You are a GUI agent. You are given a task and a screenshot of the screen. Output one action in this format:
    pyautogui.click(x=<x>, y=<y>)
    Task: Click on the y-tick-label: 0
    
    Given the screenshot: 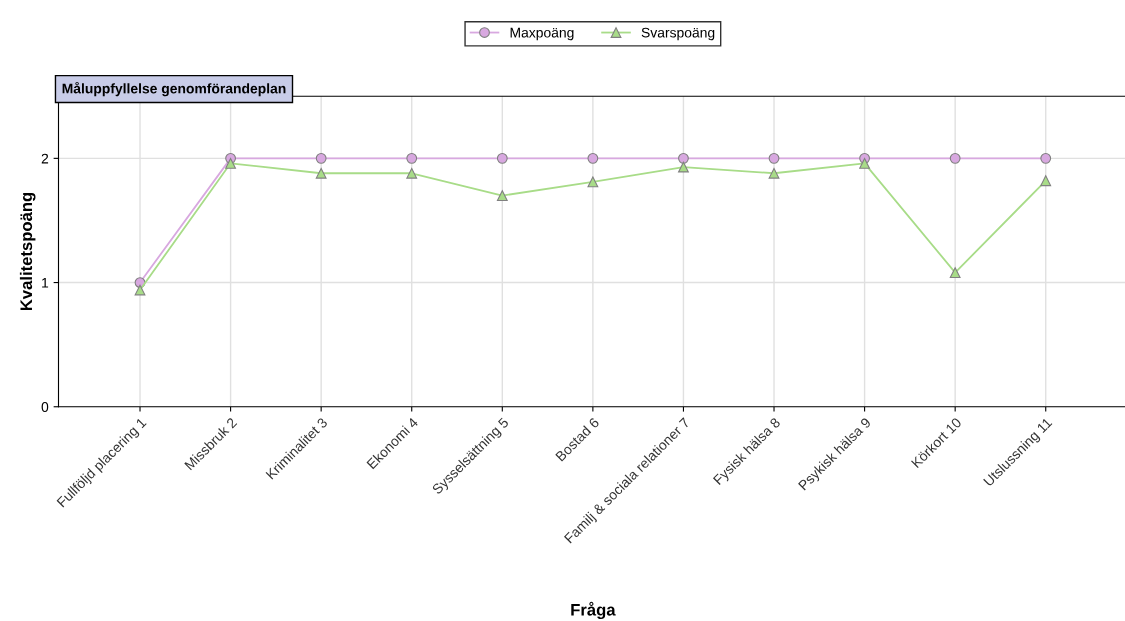 What is the action you would take?
    pyautogui.click(x=45, y=407)
    